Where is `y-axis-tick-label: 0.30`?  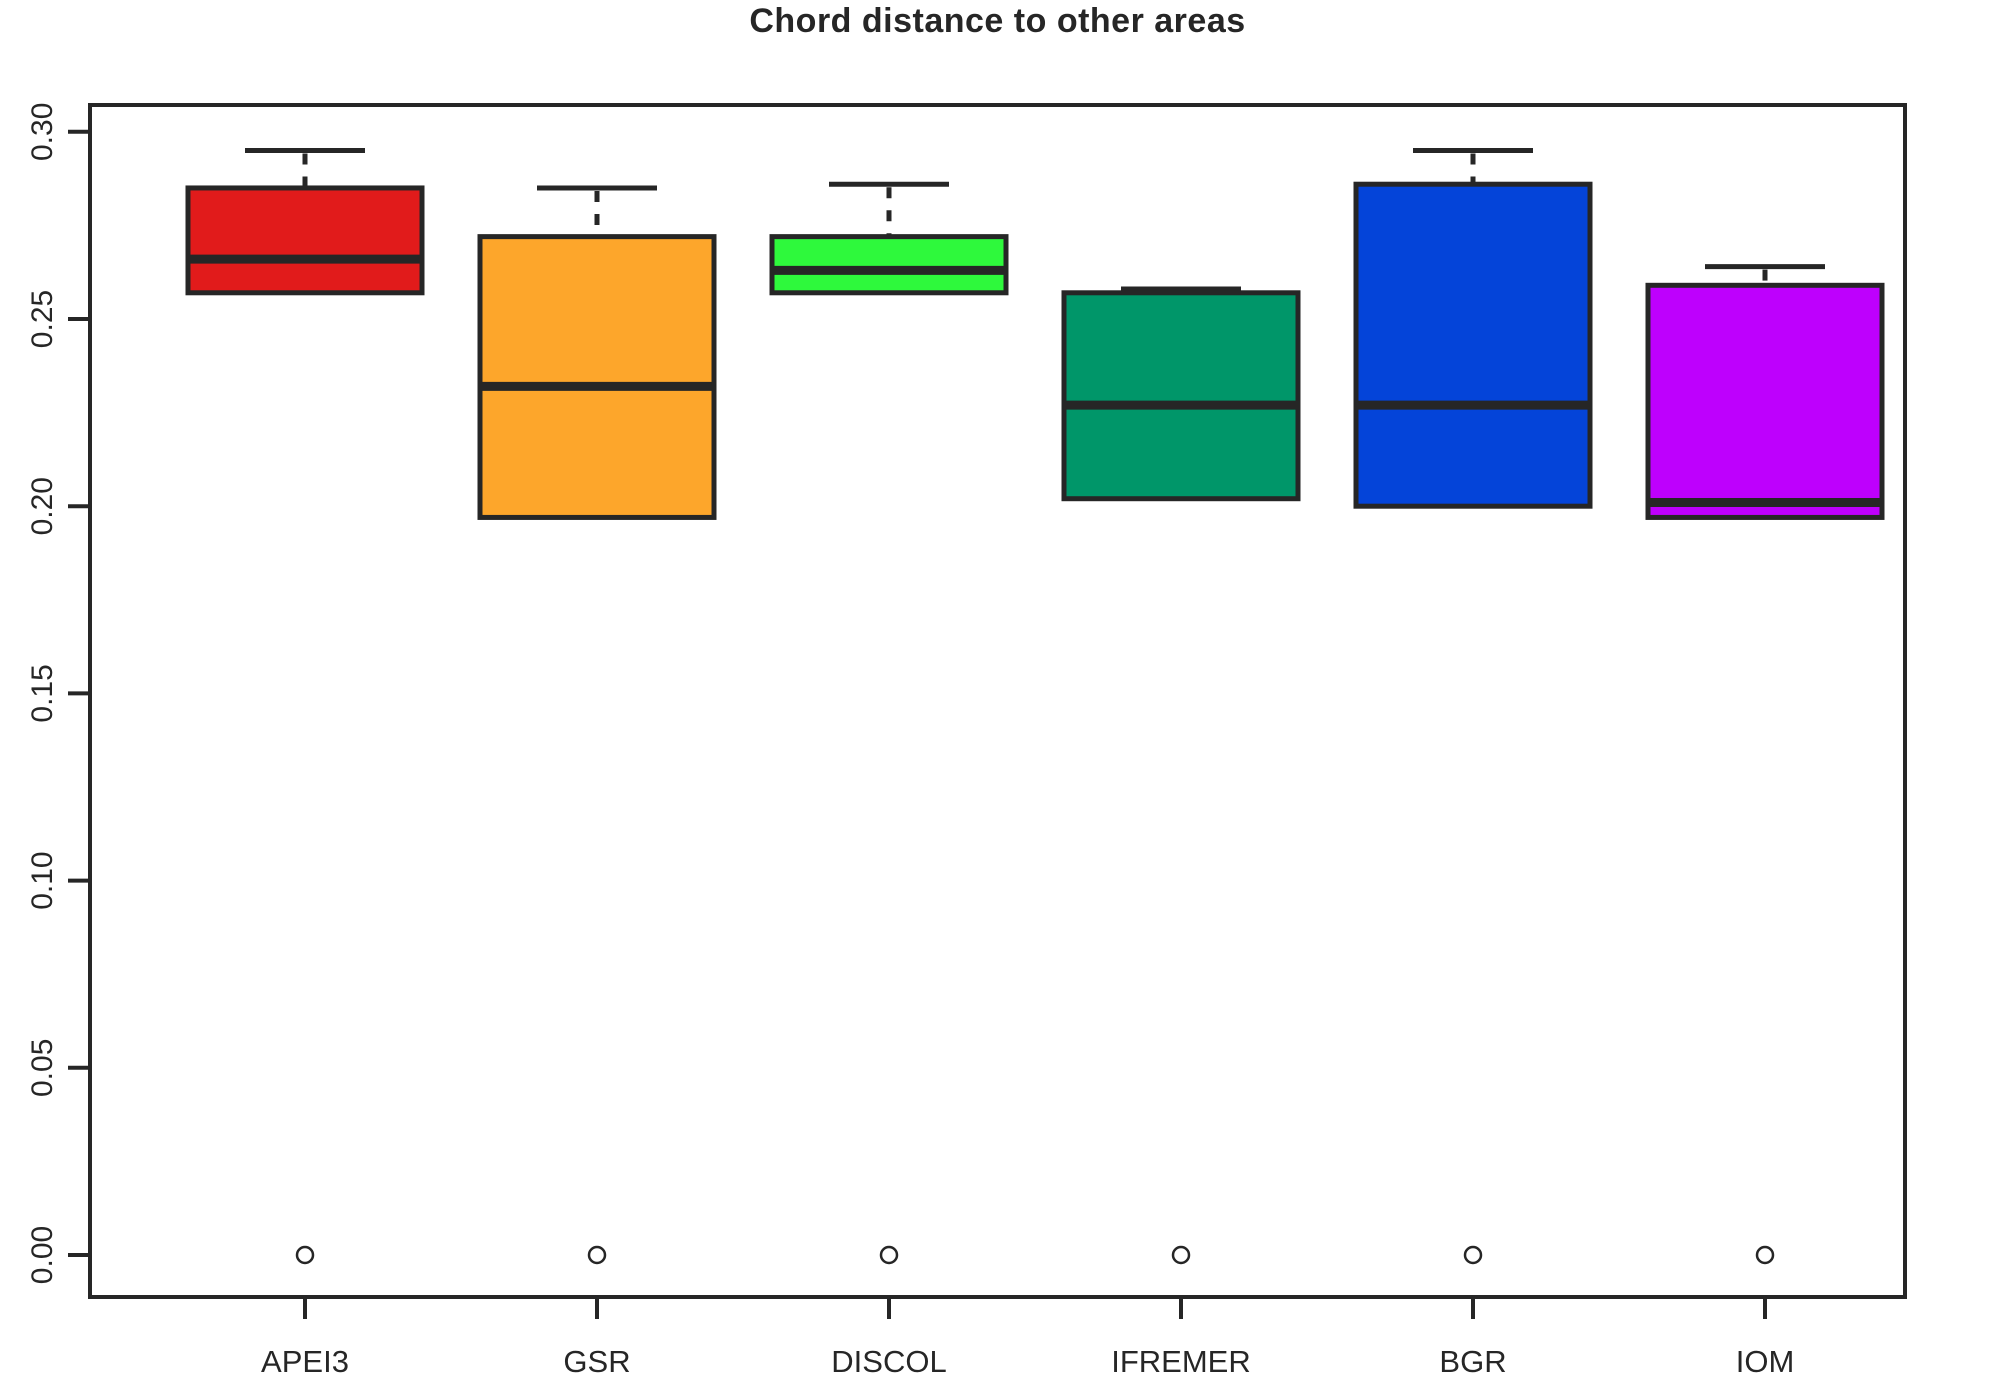
y-axis-tick-label: 0.30 is located at coordinates (42, 132).